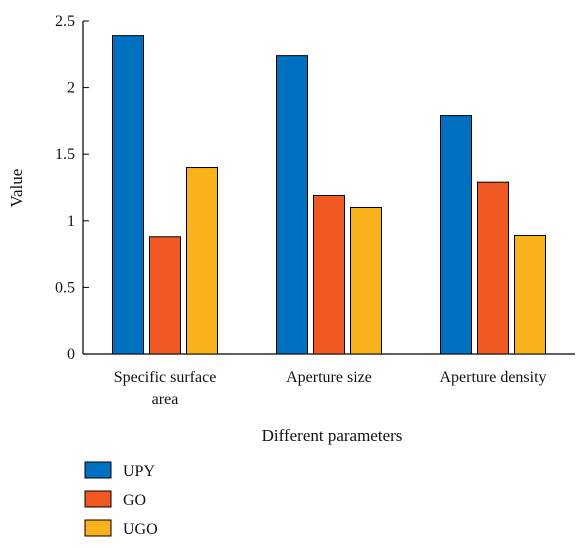  I want to click on y-axis-title: Value, so click(16, 188).